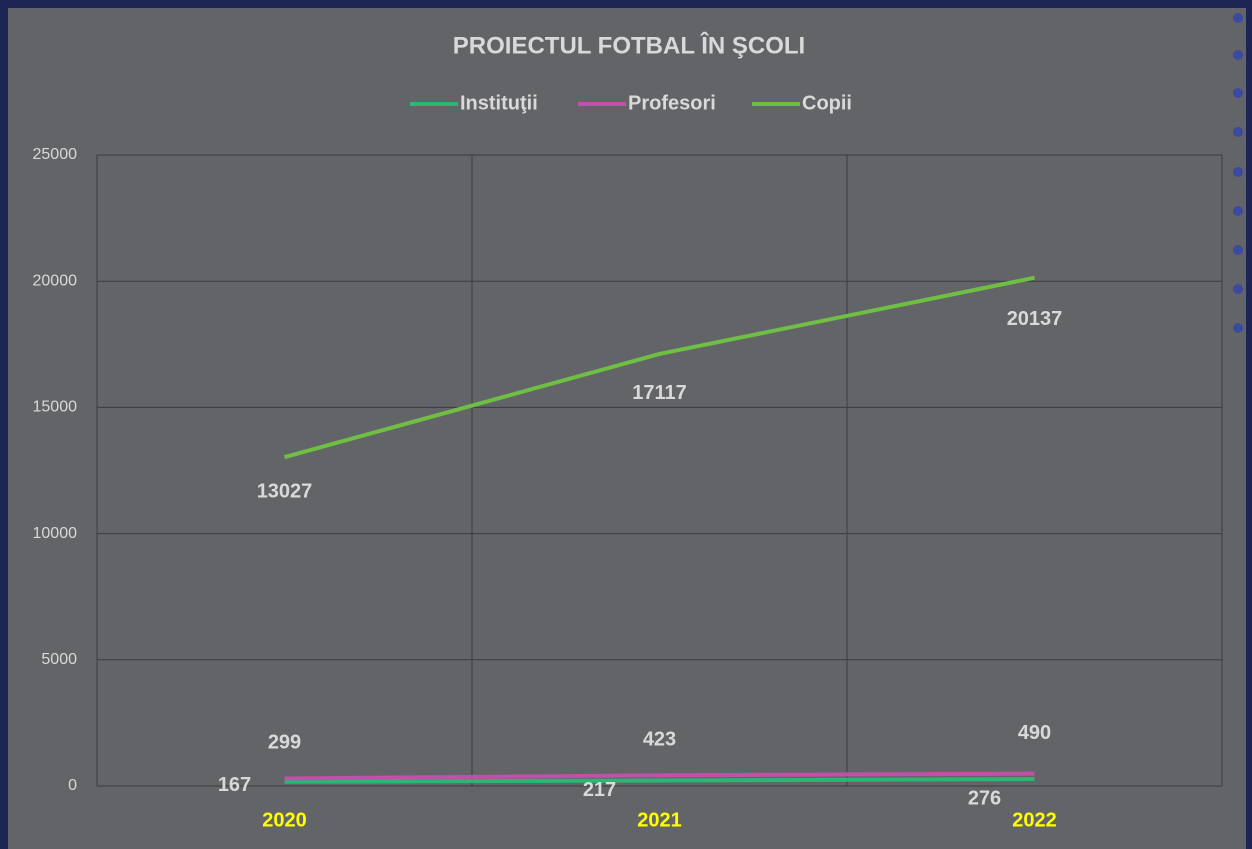 Image resolution: width=1252 pixels, height=849 pixels. I want to click on data-label: 299, so click(284, 743).